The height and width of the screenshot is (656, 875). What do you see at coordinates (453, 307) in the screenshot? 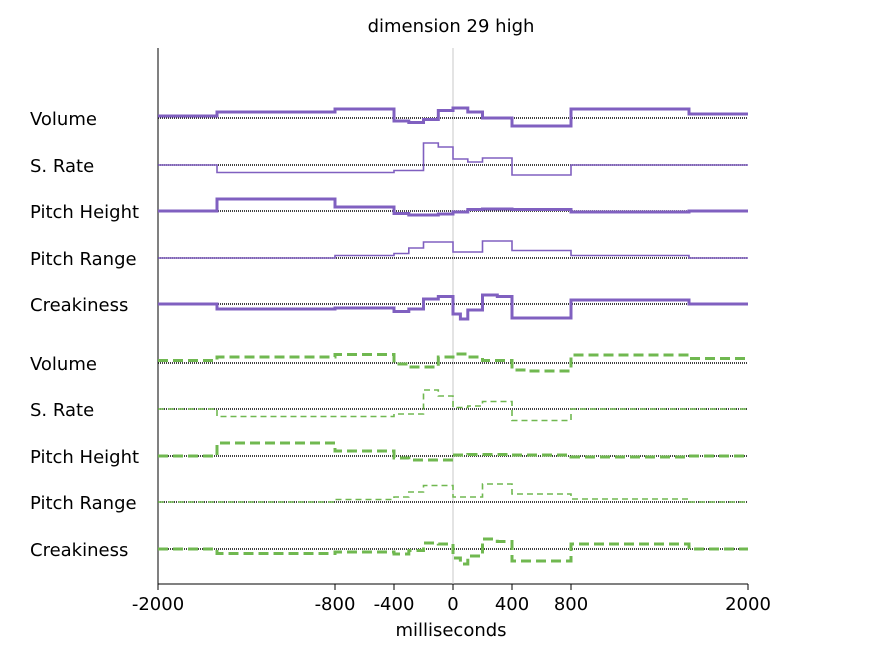
I see `series-line-purple-creakiness` at bounding box center [453, 307].